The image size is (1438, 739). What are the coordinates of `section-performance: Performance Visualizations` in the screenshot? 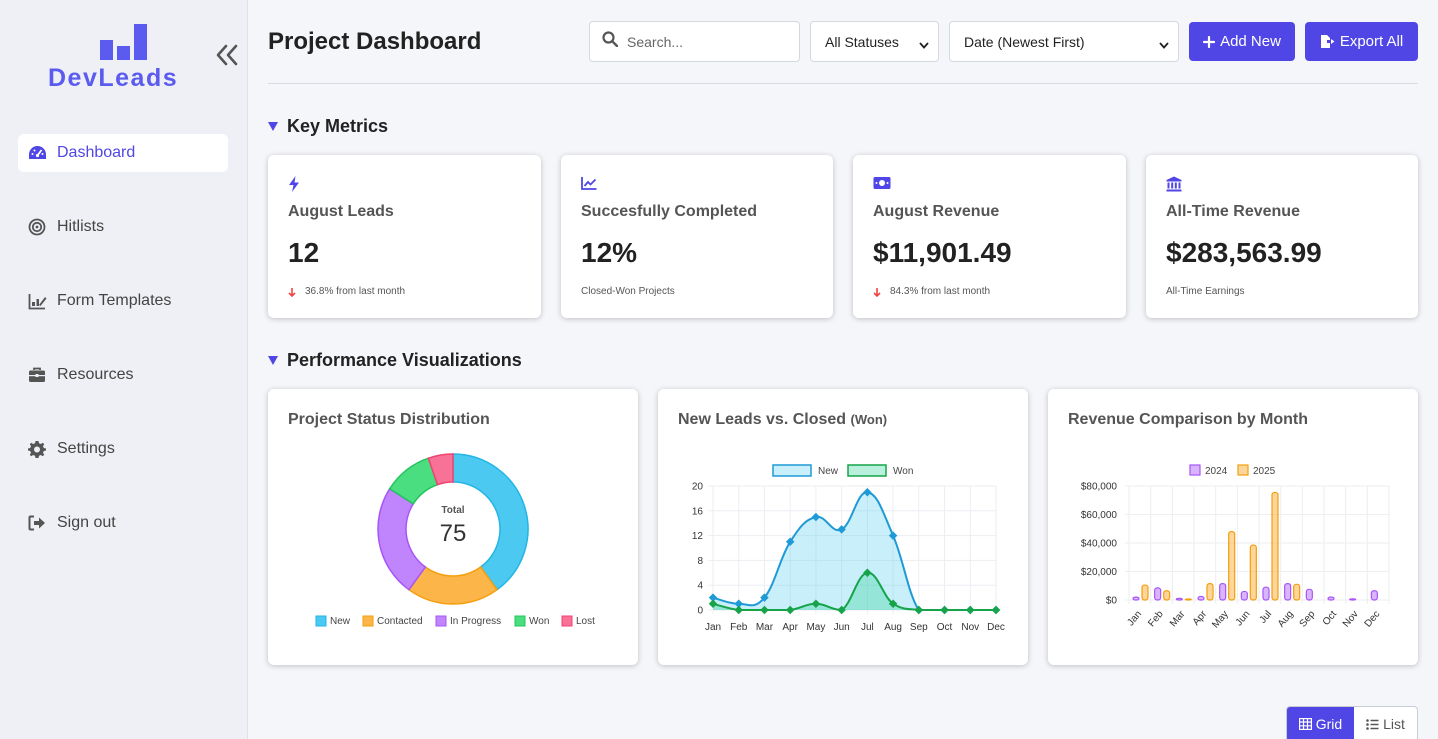 It's located at (395, 360).